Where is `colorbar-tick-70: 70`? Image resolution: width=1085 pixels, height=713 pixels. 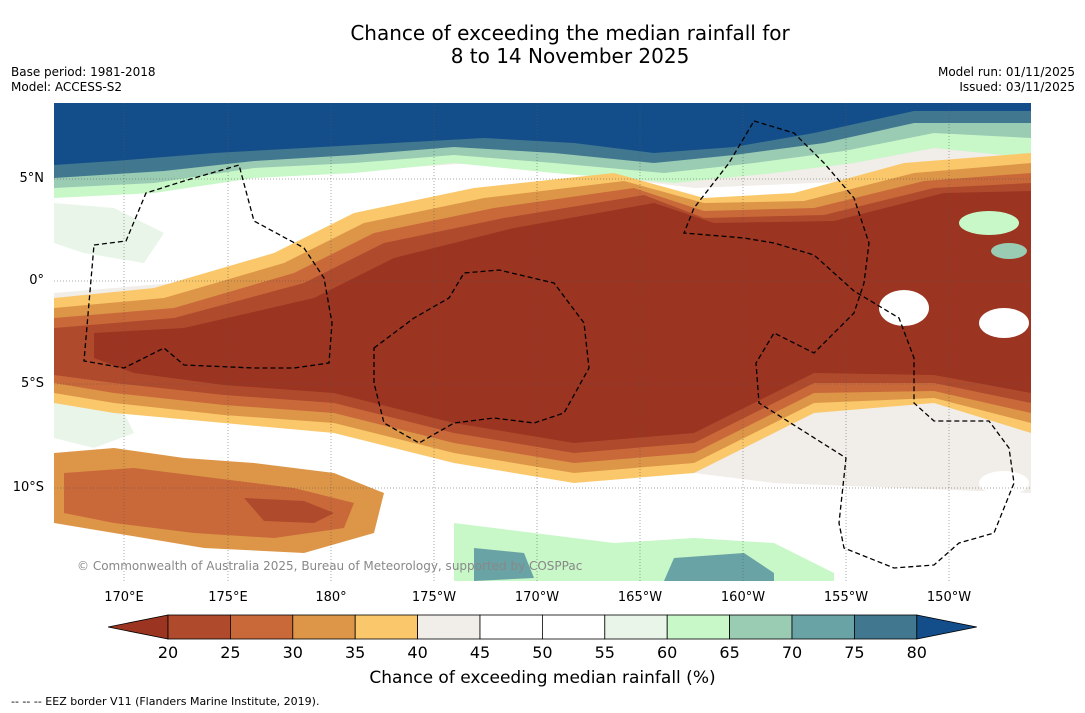 colorbar-tick-70: 70 is located at coordinates (792, 652).